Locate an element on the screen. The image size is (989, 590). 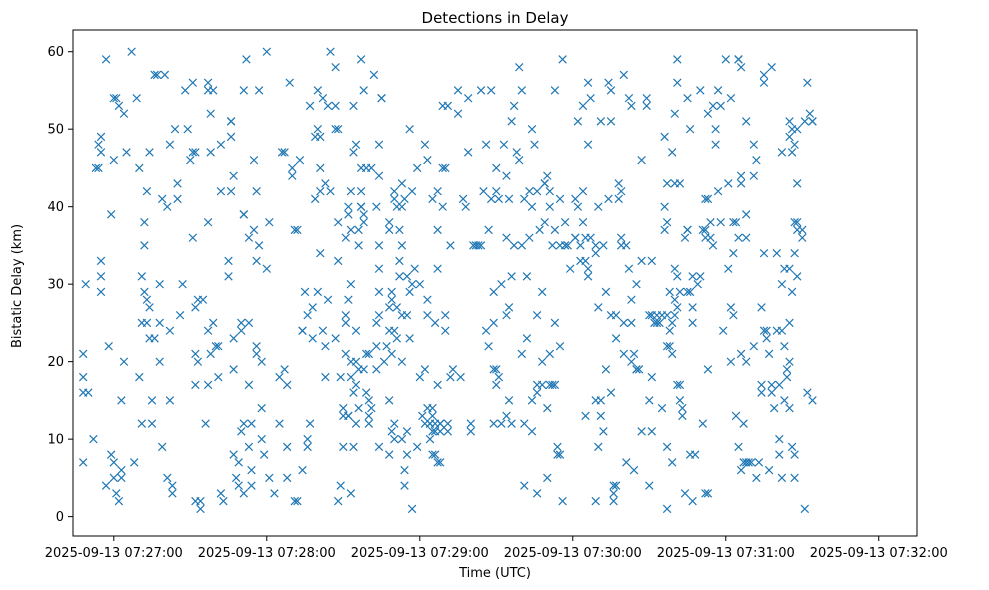
y-tick-label: 0 is located at coordinates (60, 517).